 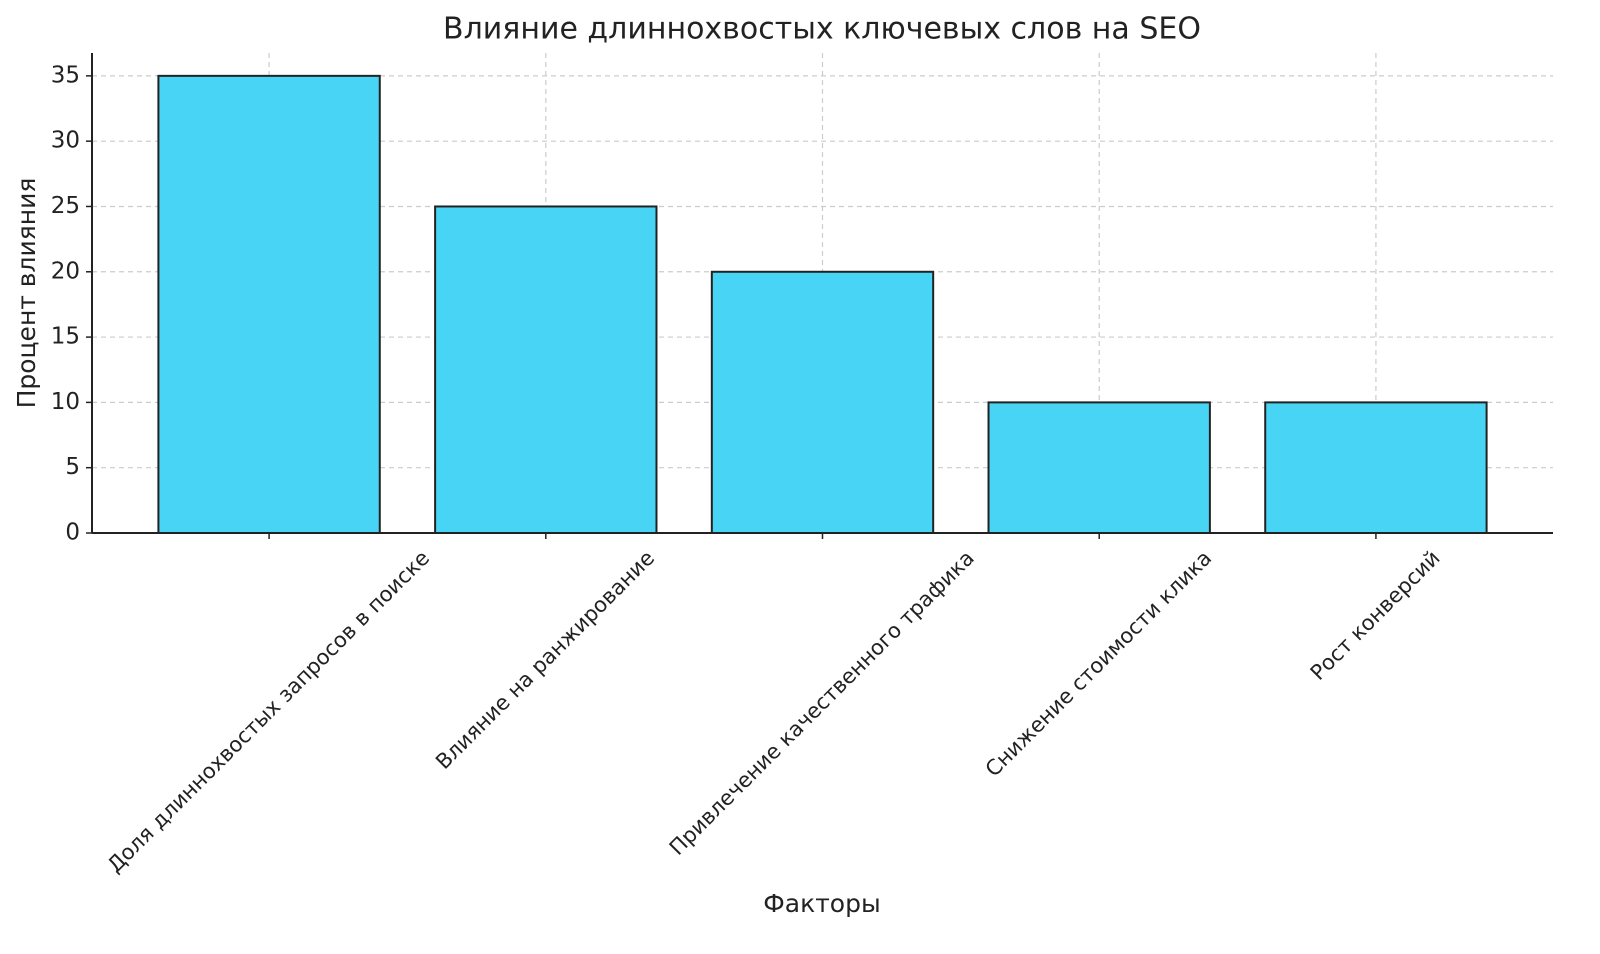 What do you see at coordinates (269, 712) in the screenshot?
I see `x-tick-label: Доля длиннохвостых запросов в поиске` at bounding box center [269, 712].